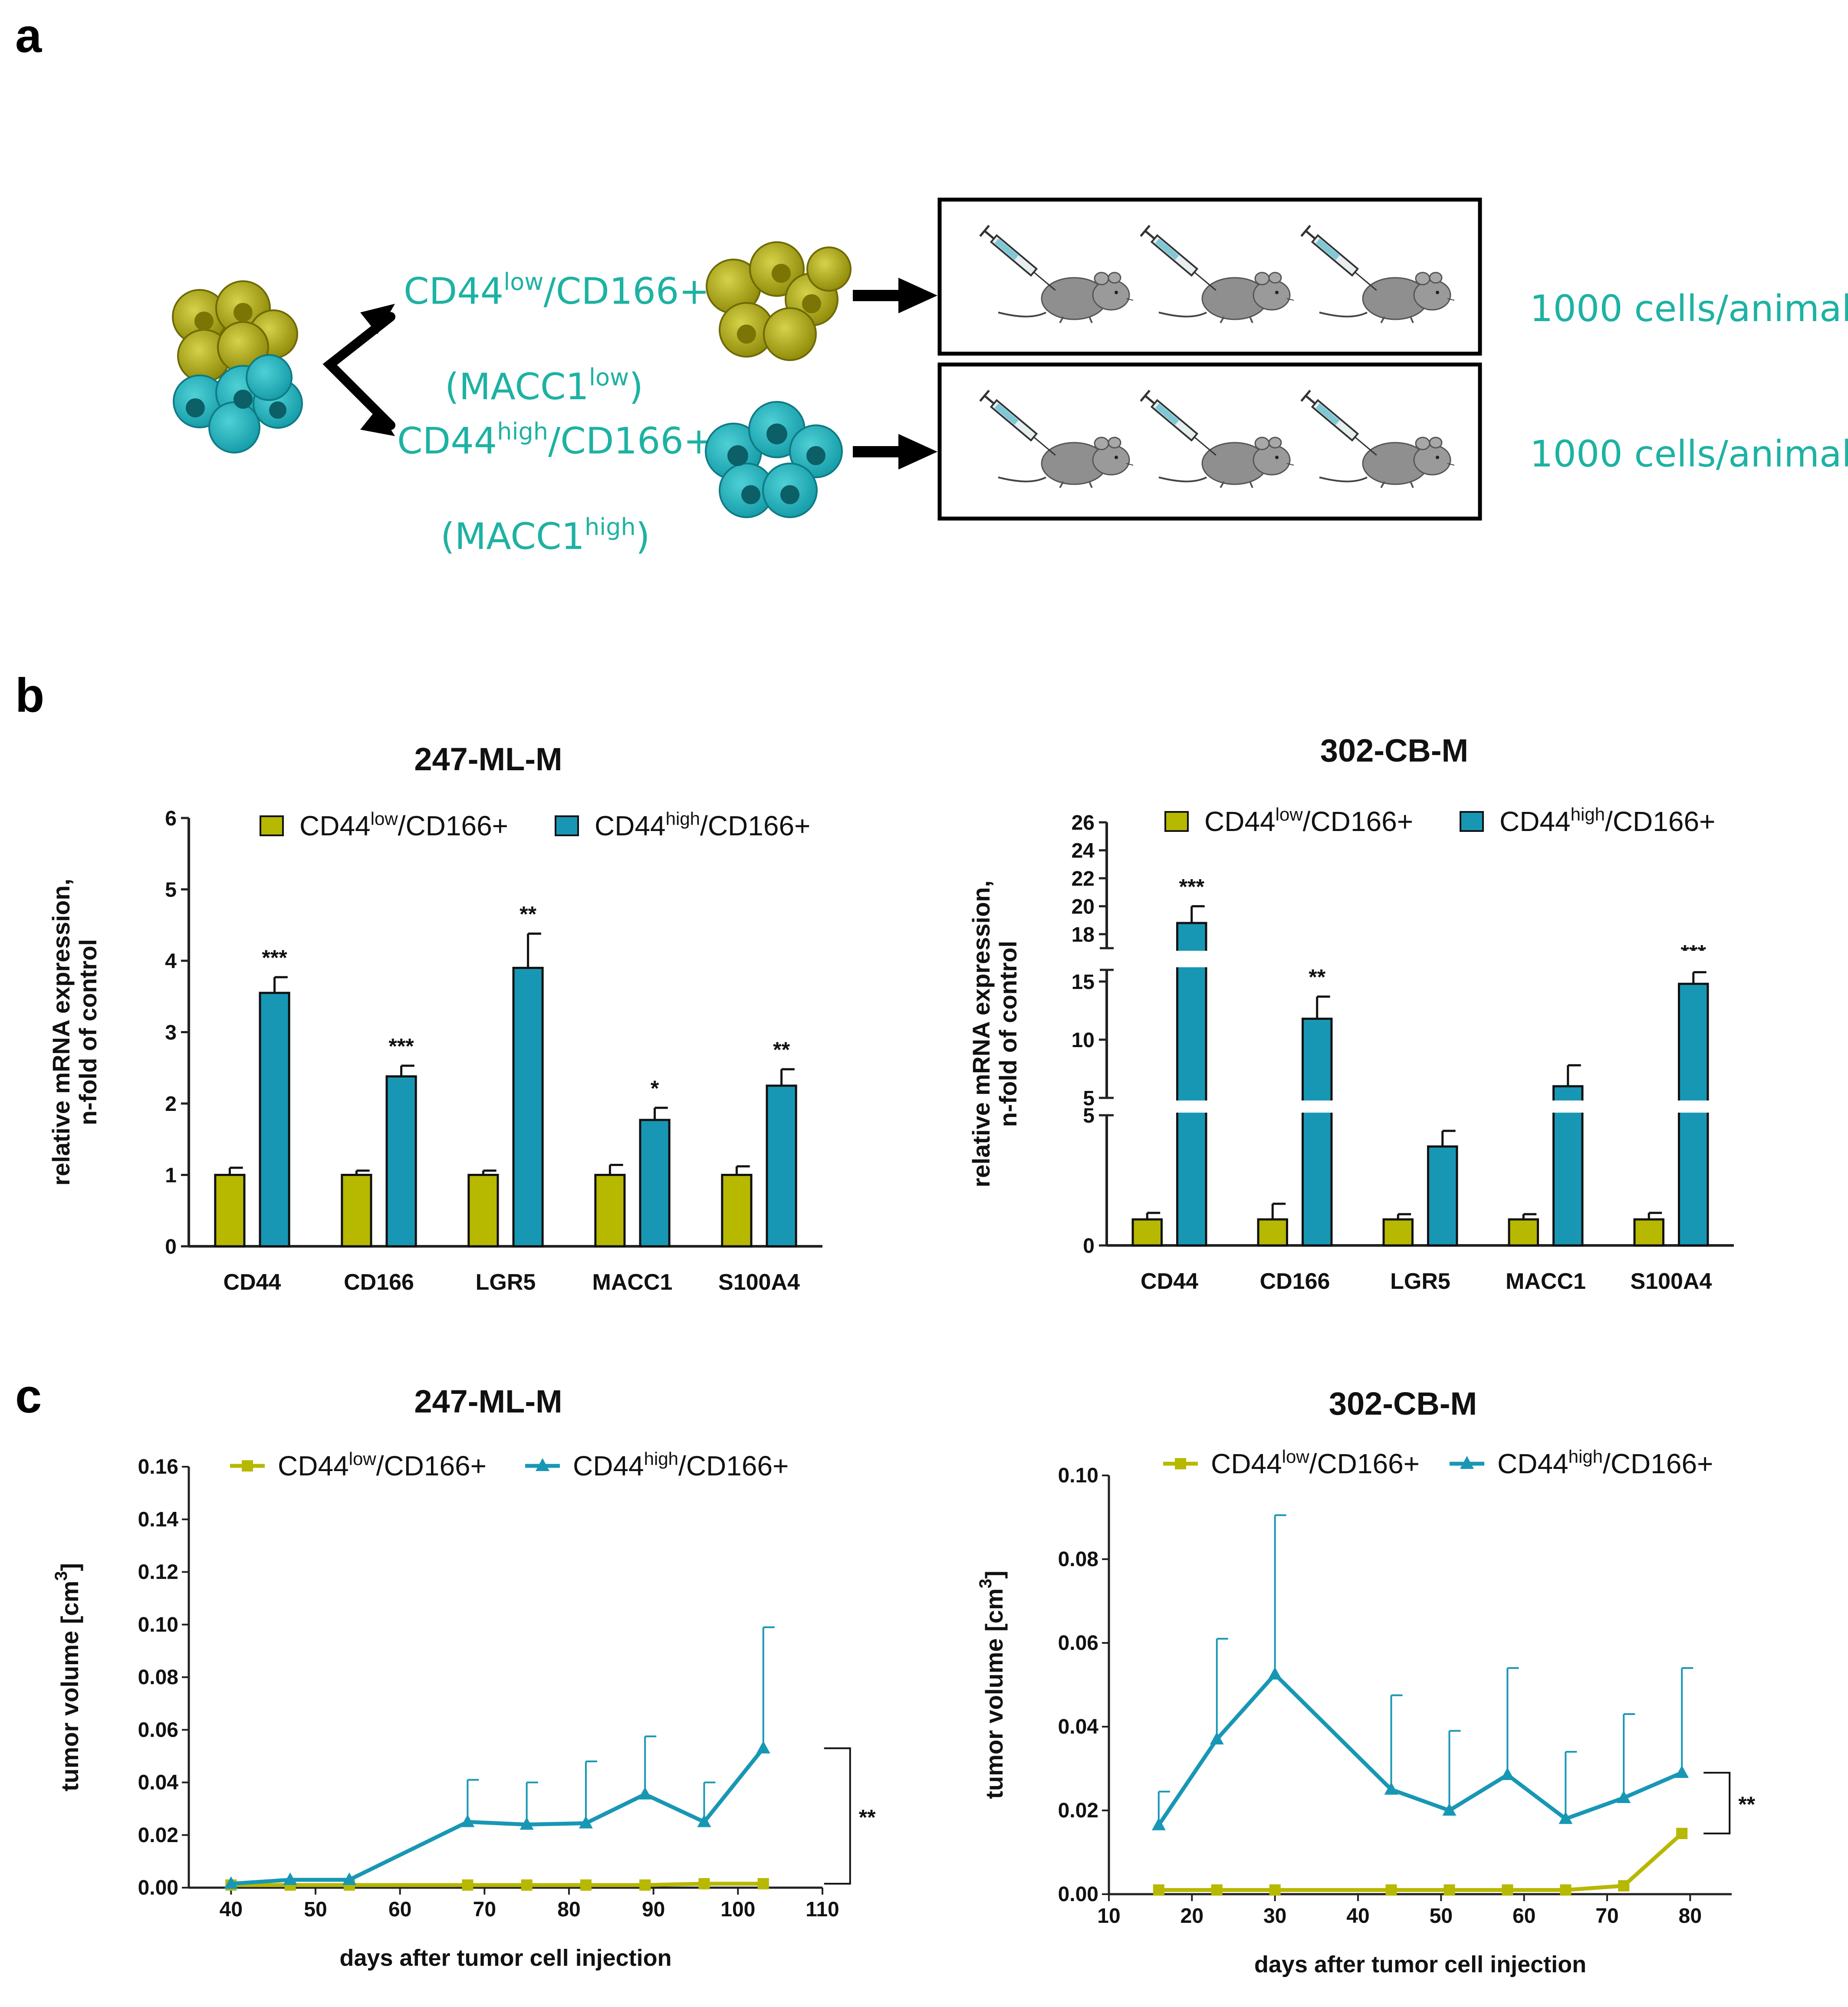 The width and height of the screenshot is (1848, 2007). I want to click on panel-label-c: c, so click(28, 1396).